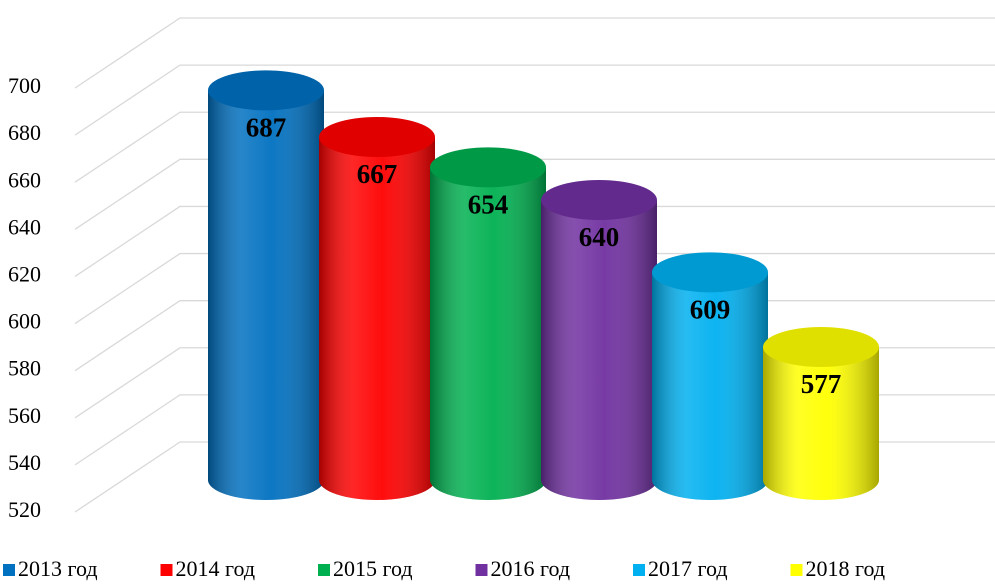 This screenshot has width=995, height=585. Describe the element at coordinates (24, 179) in the screenshot. I see `y-tick-label: 660` at that location.